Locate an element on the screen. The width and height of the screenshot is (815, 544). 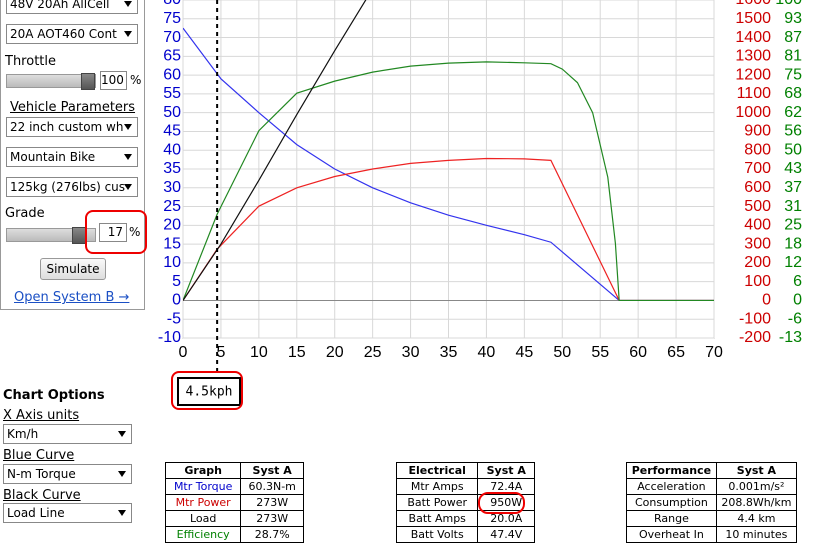
x-tick-label: 20 is located at coordinates (335, 352).